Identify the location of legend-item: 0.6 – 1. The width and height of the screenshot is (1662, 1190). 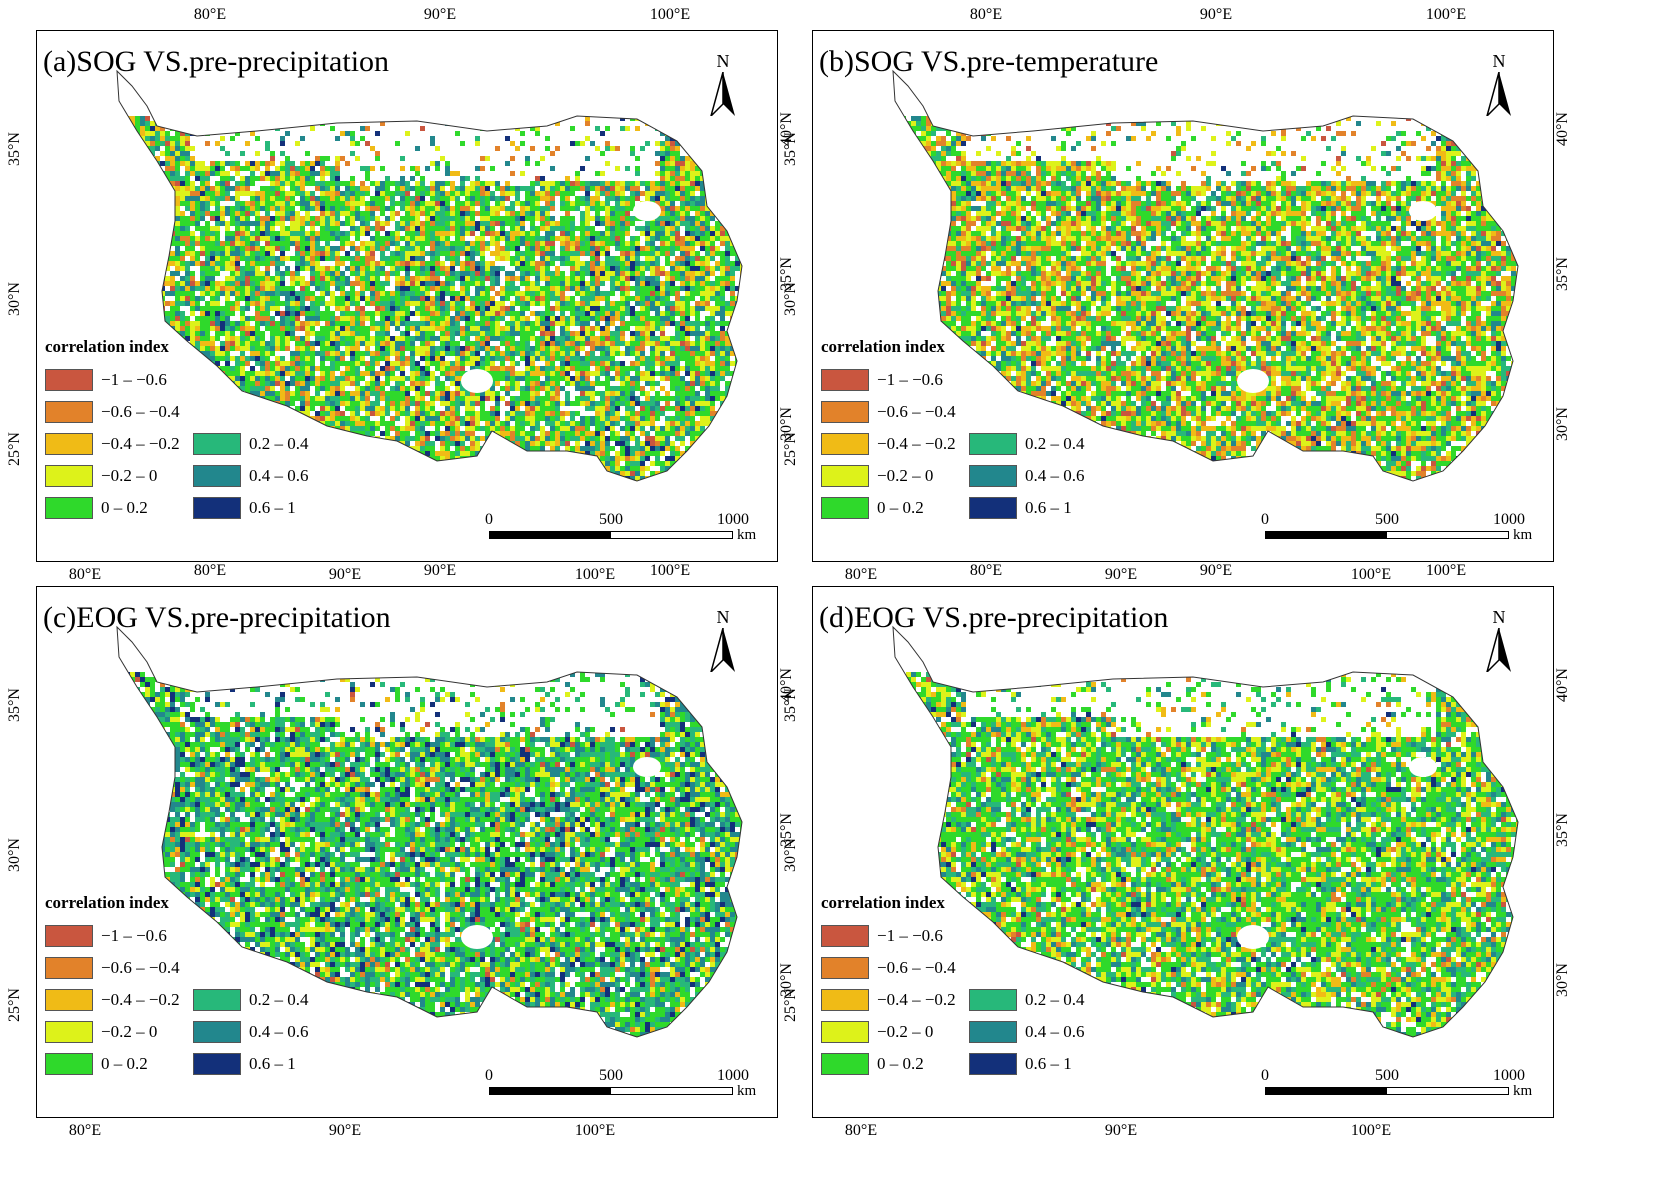
(244, 508).